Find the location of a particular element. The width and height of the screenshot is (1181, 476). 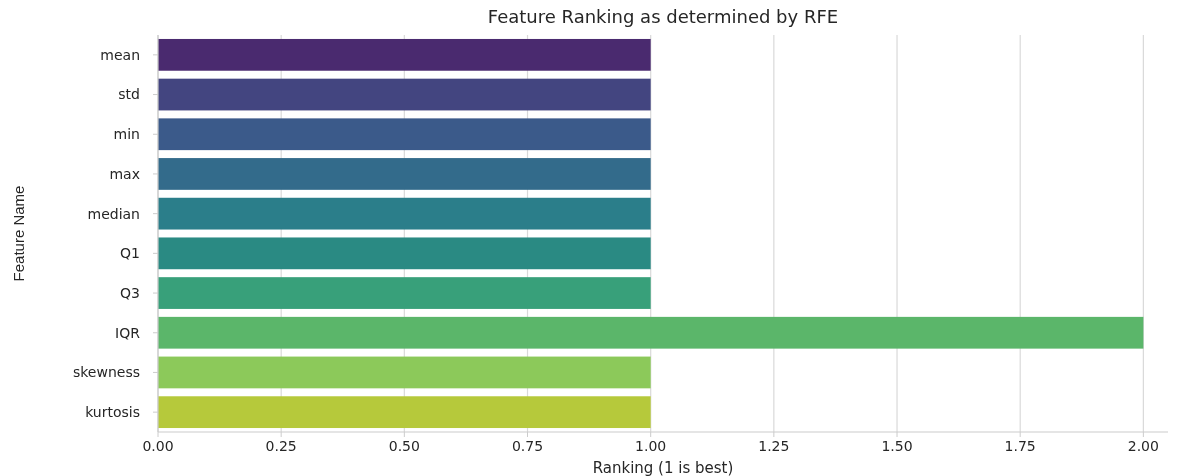

x-tick-label: 1.00 is located at coordinates (651, 446).